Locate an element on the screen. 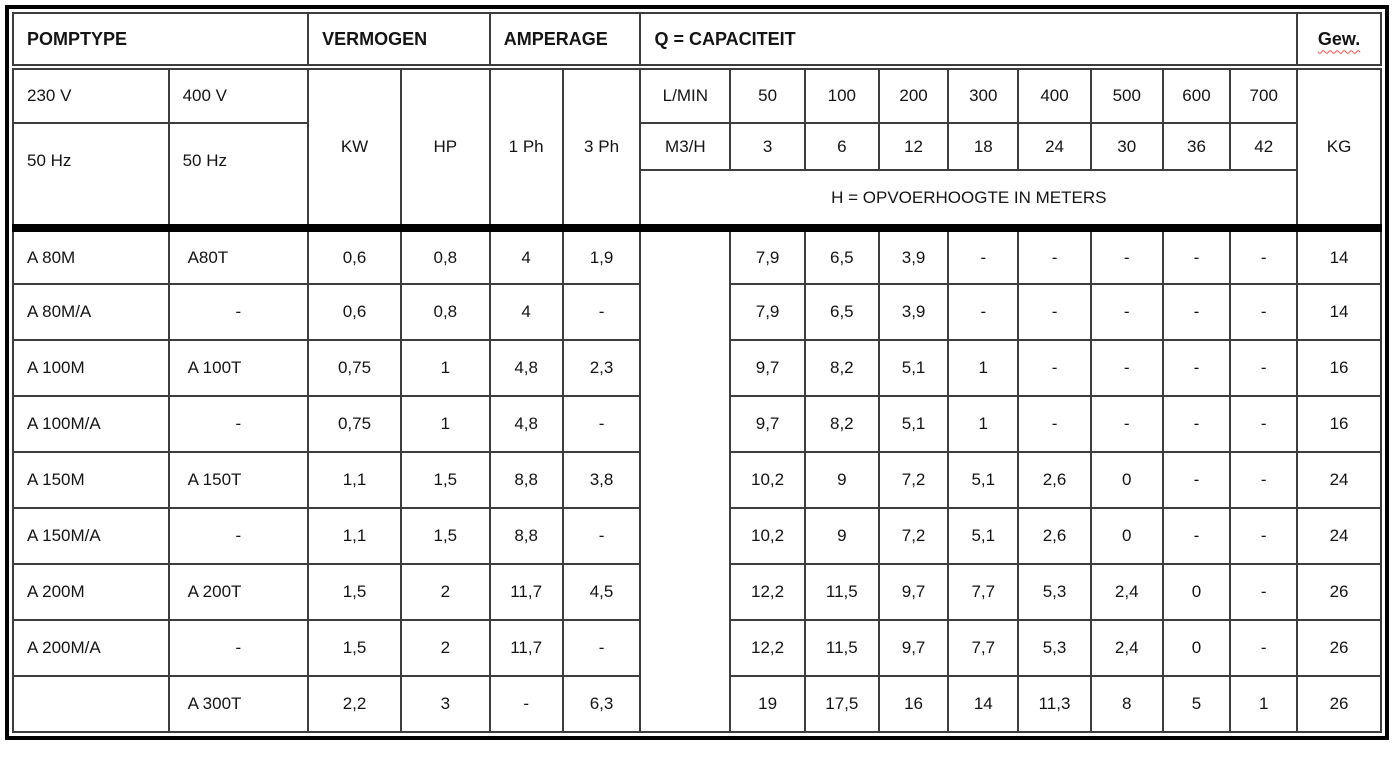 The width and height of the screenshot is (1394, 768). head-value-cell: 10,2 is located at coordinates (767, 480).